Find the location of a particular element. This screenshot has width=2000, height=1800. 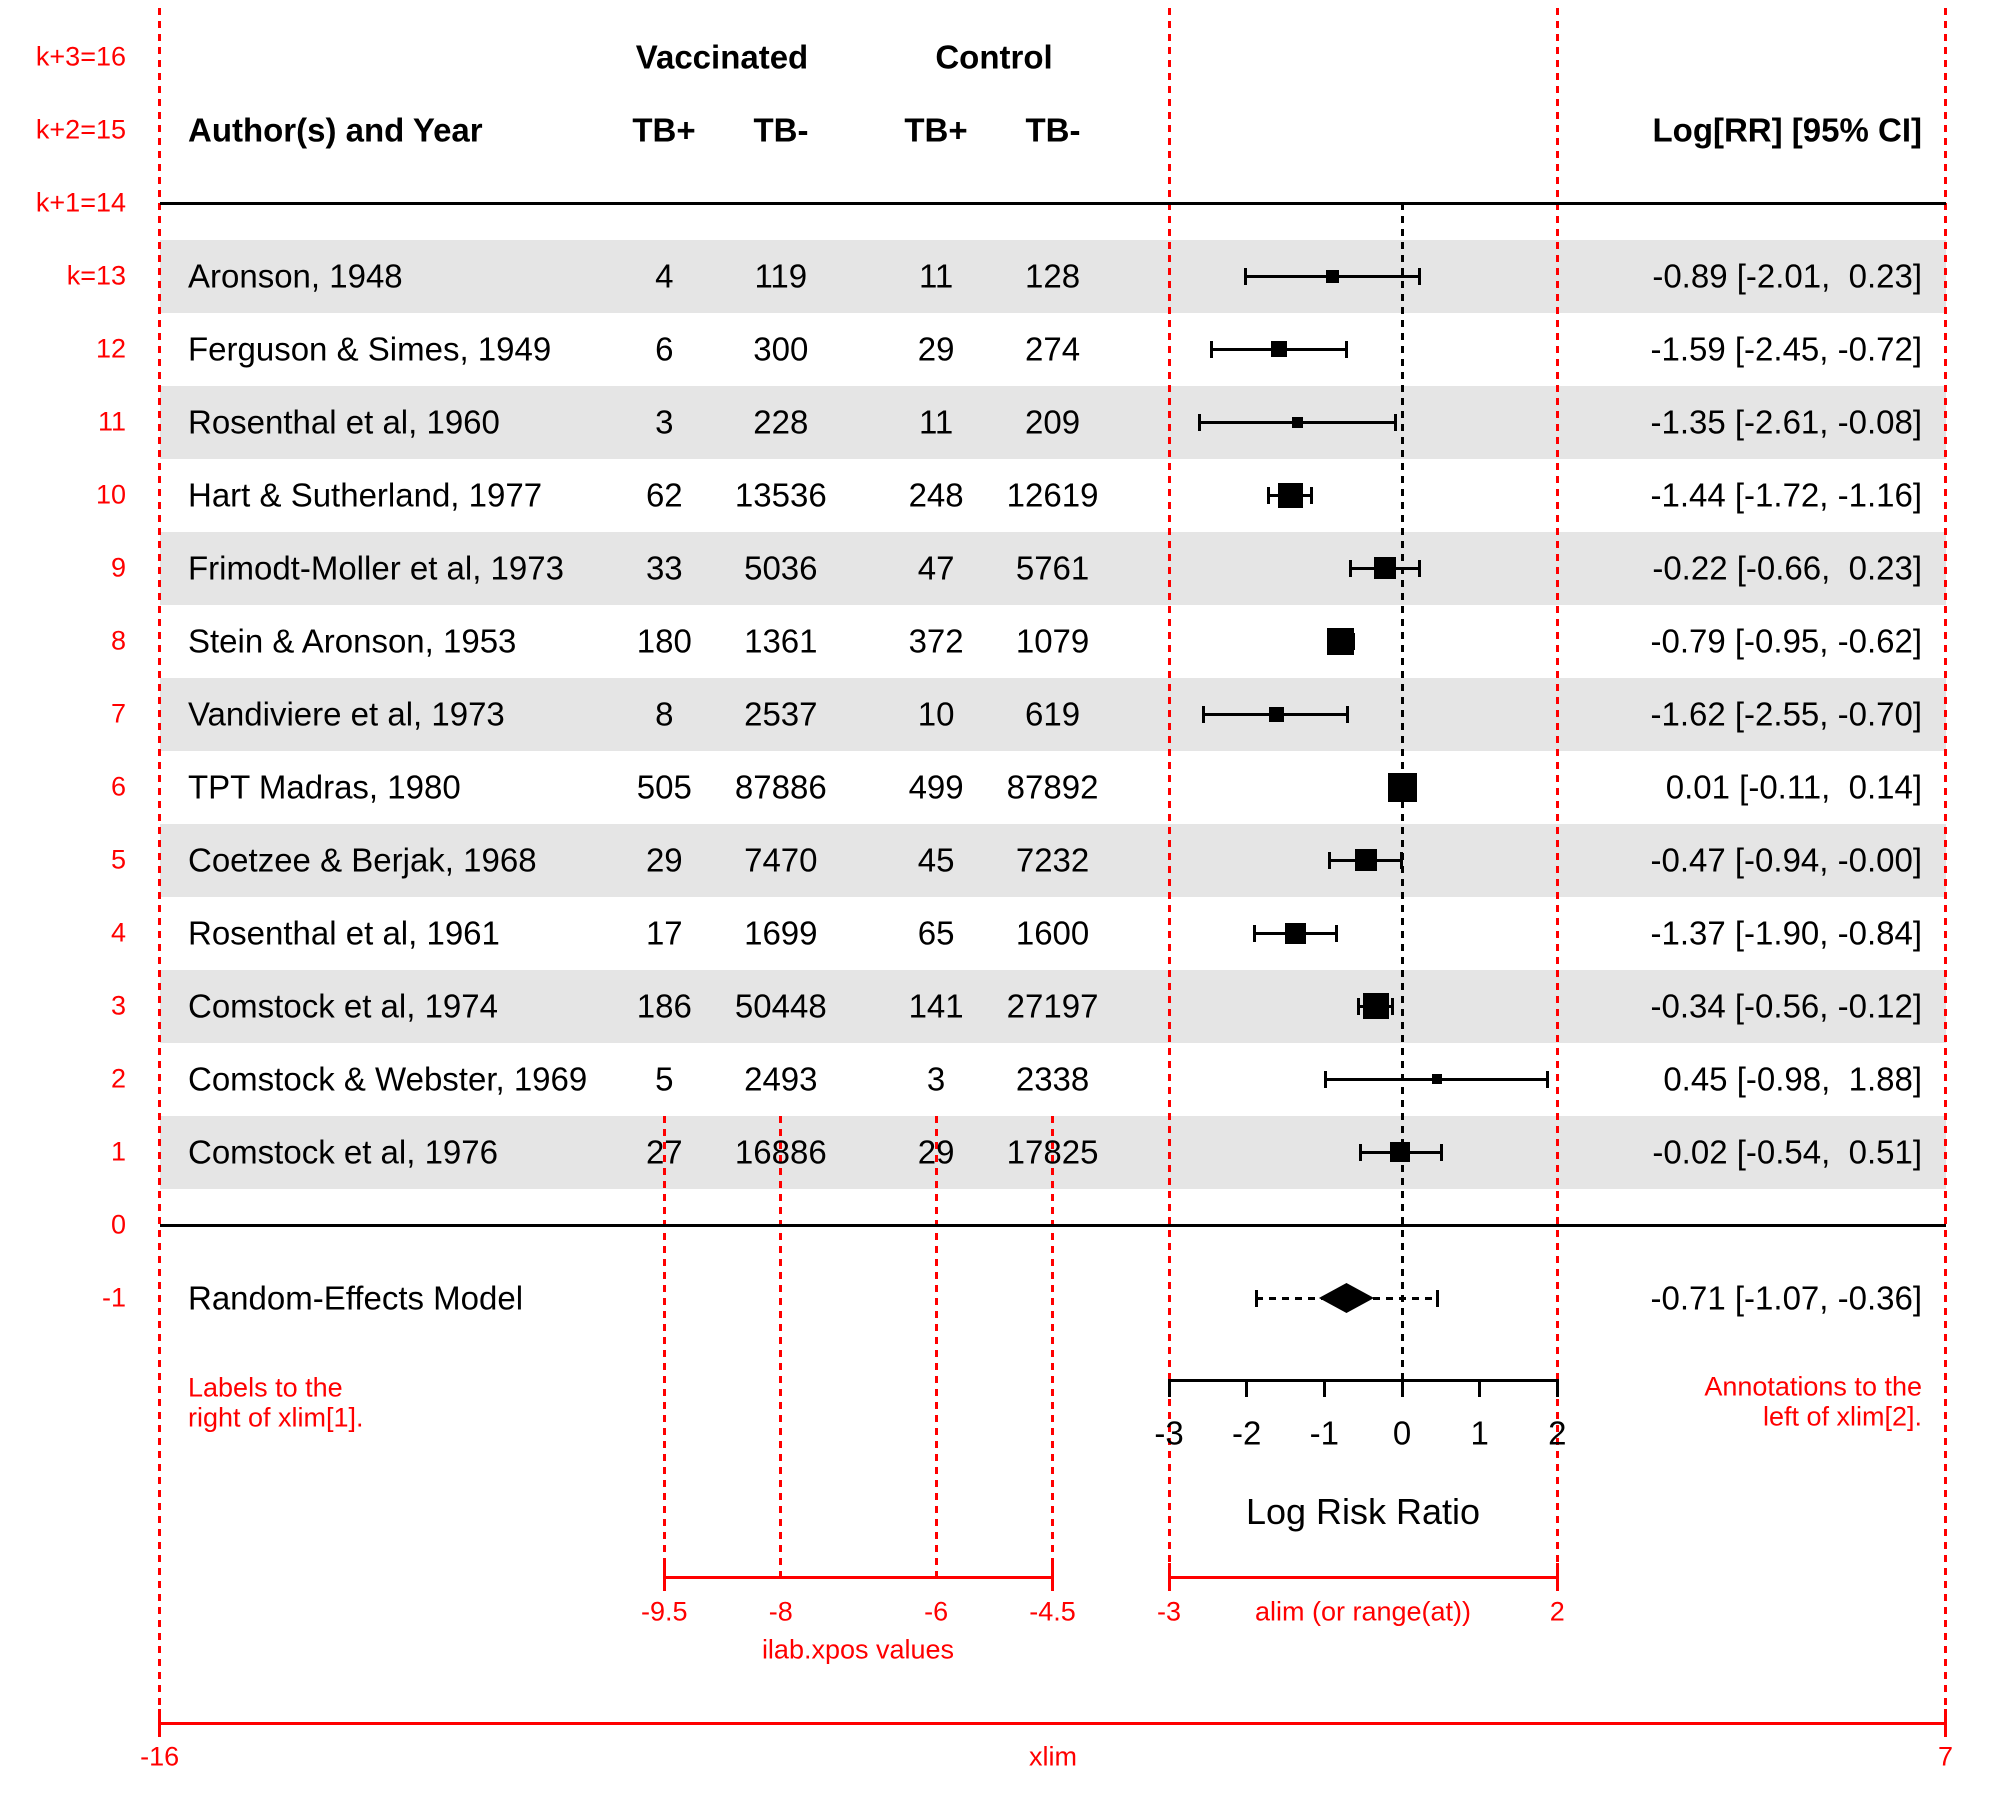

ilab-value: 29 is located at coordinates (936, 349).